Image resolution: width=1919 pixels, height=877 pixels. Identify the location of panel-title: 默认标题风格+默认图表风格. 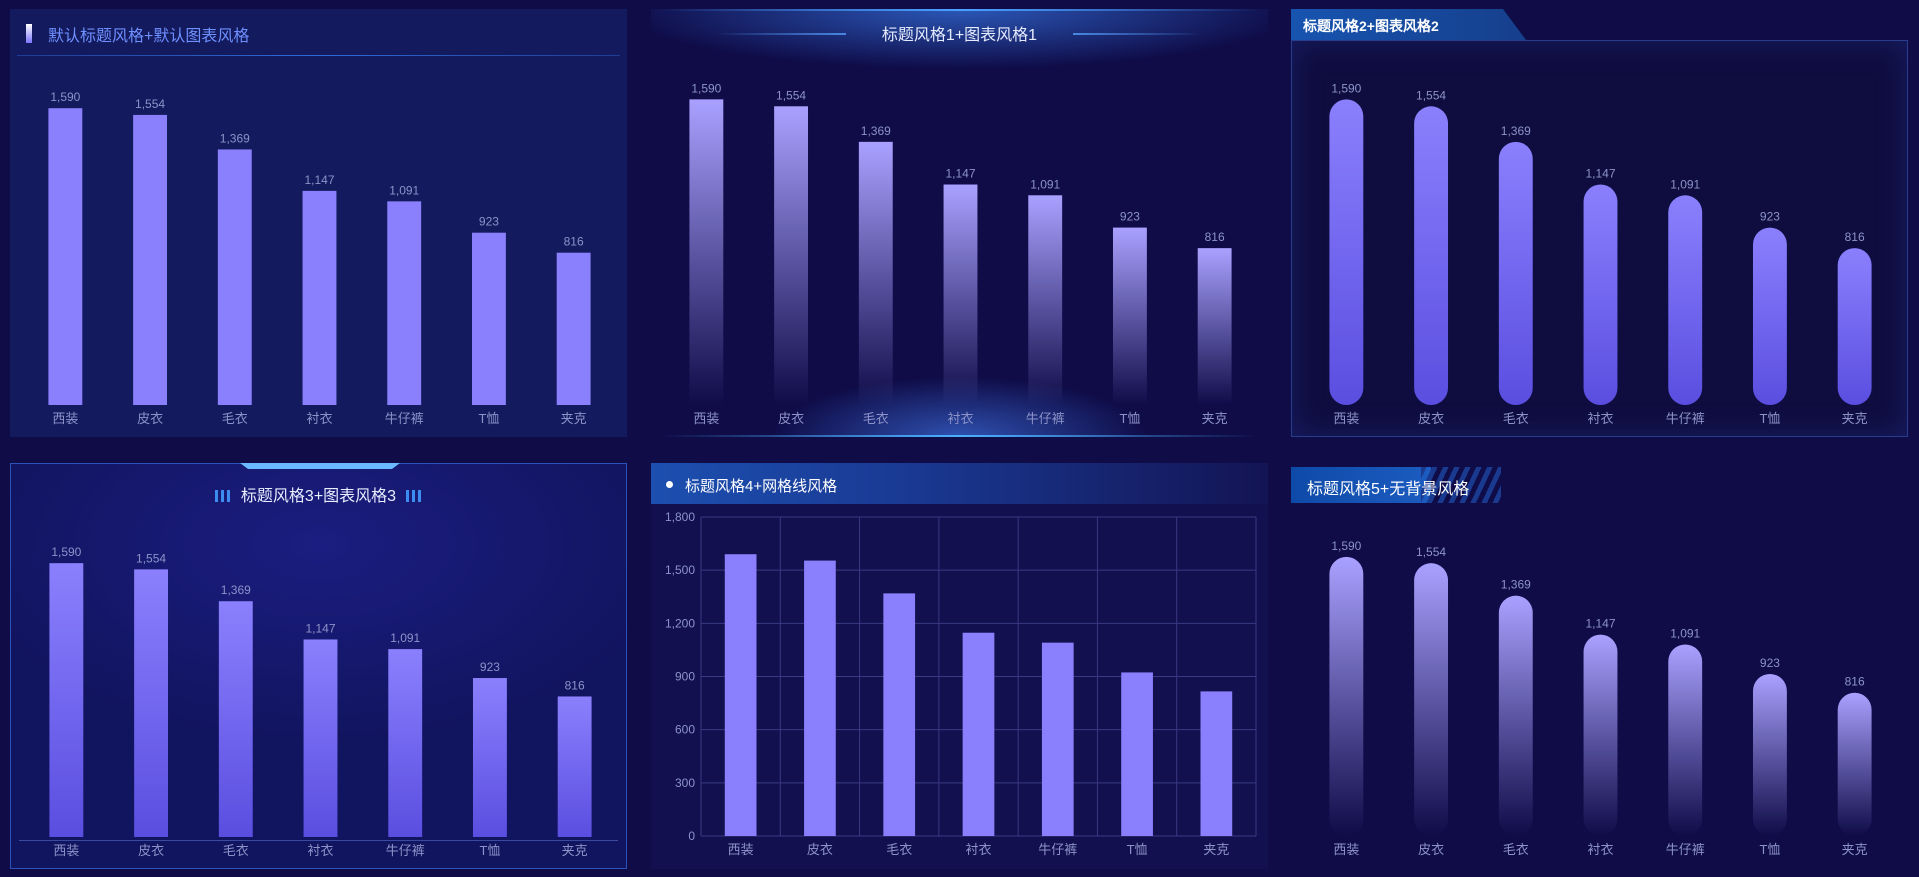
(149, 36).